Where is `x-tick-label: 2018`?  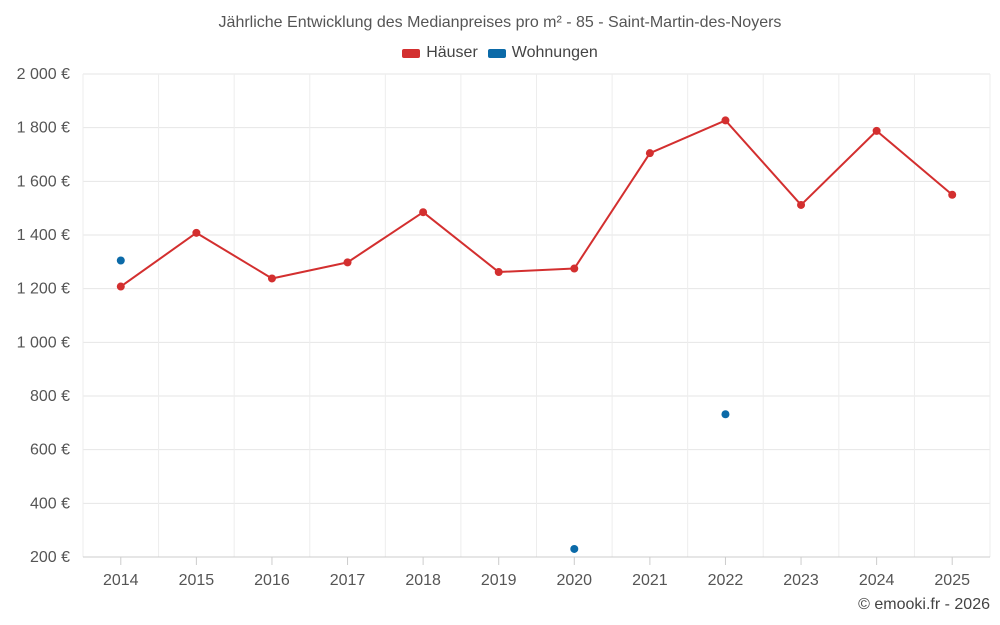 x-tick-label: 2018 is located at coordinates (423, 580).